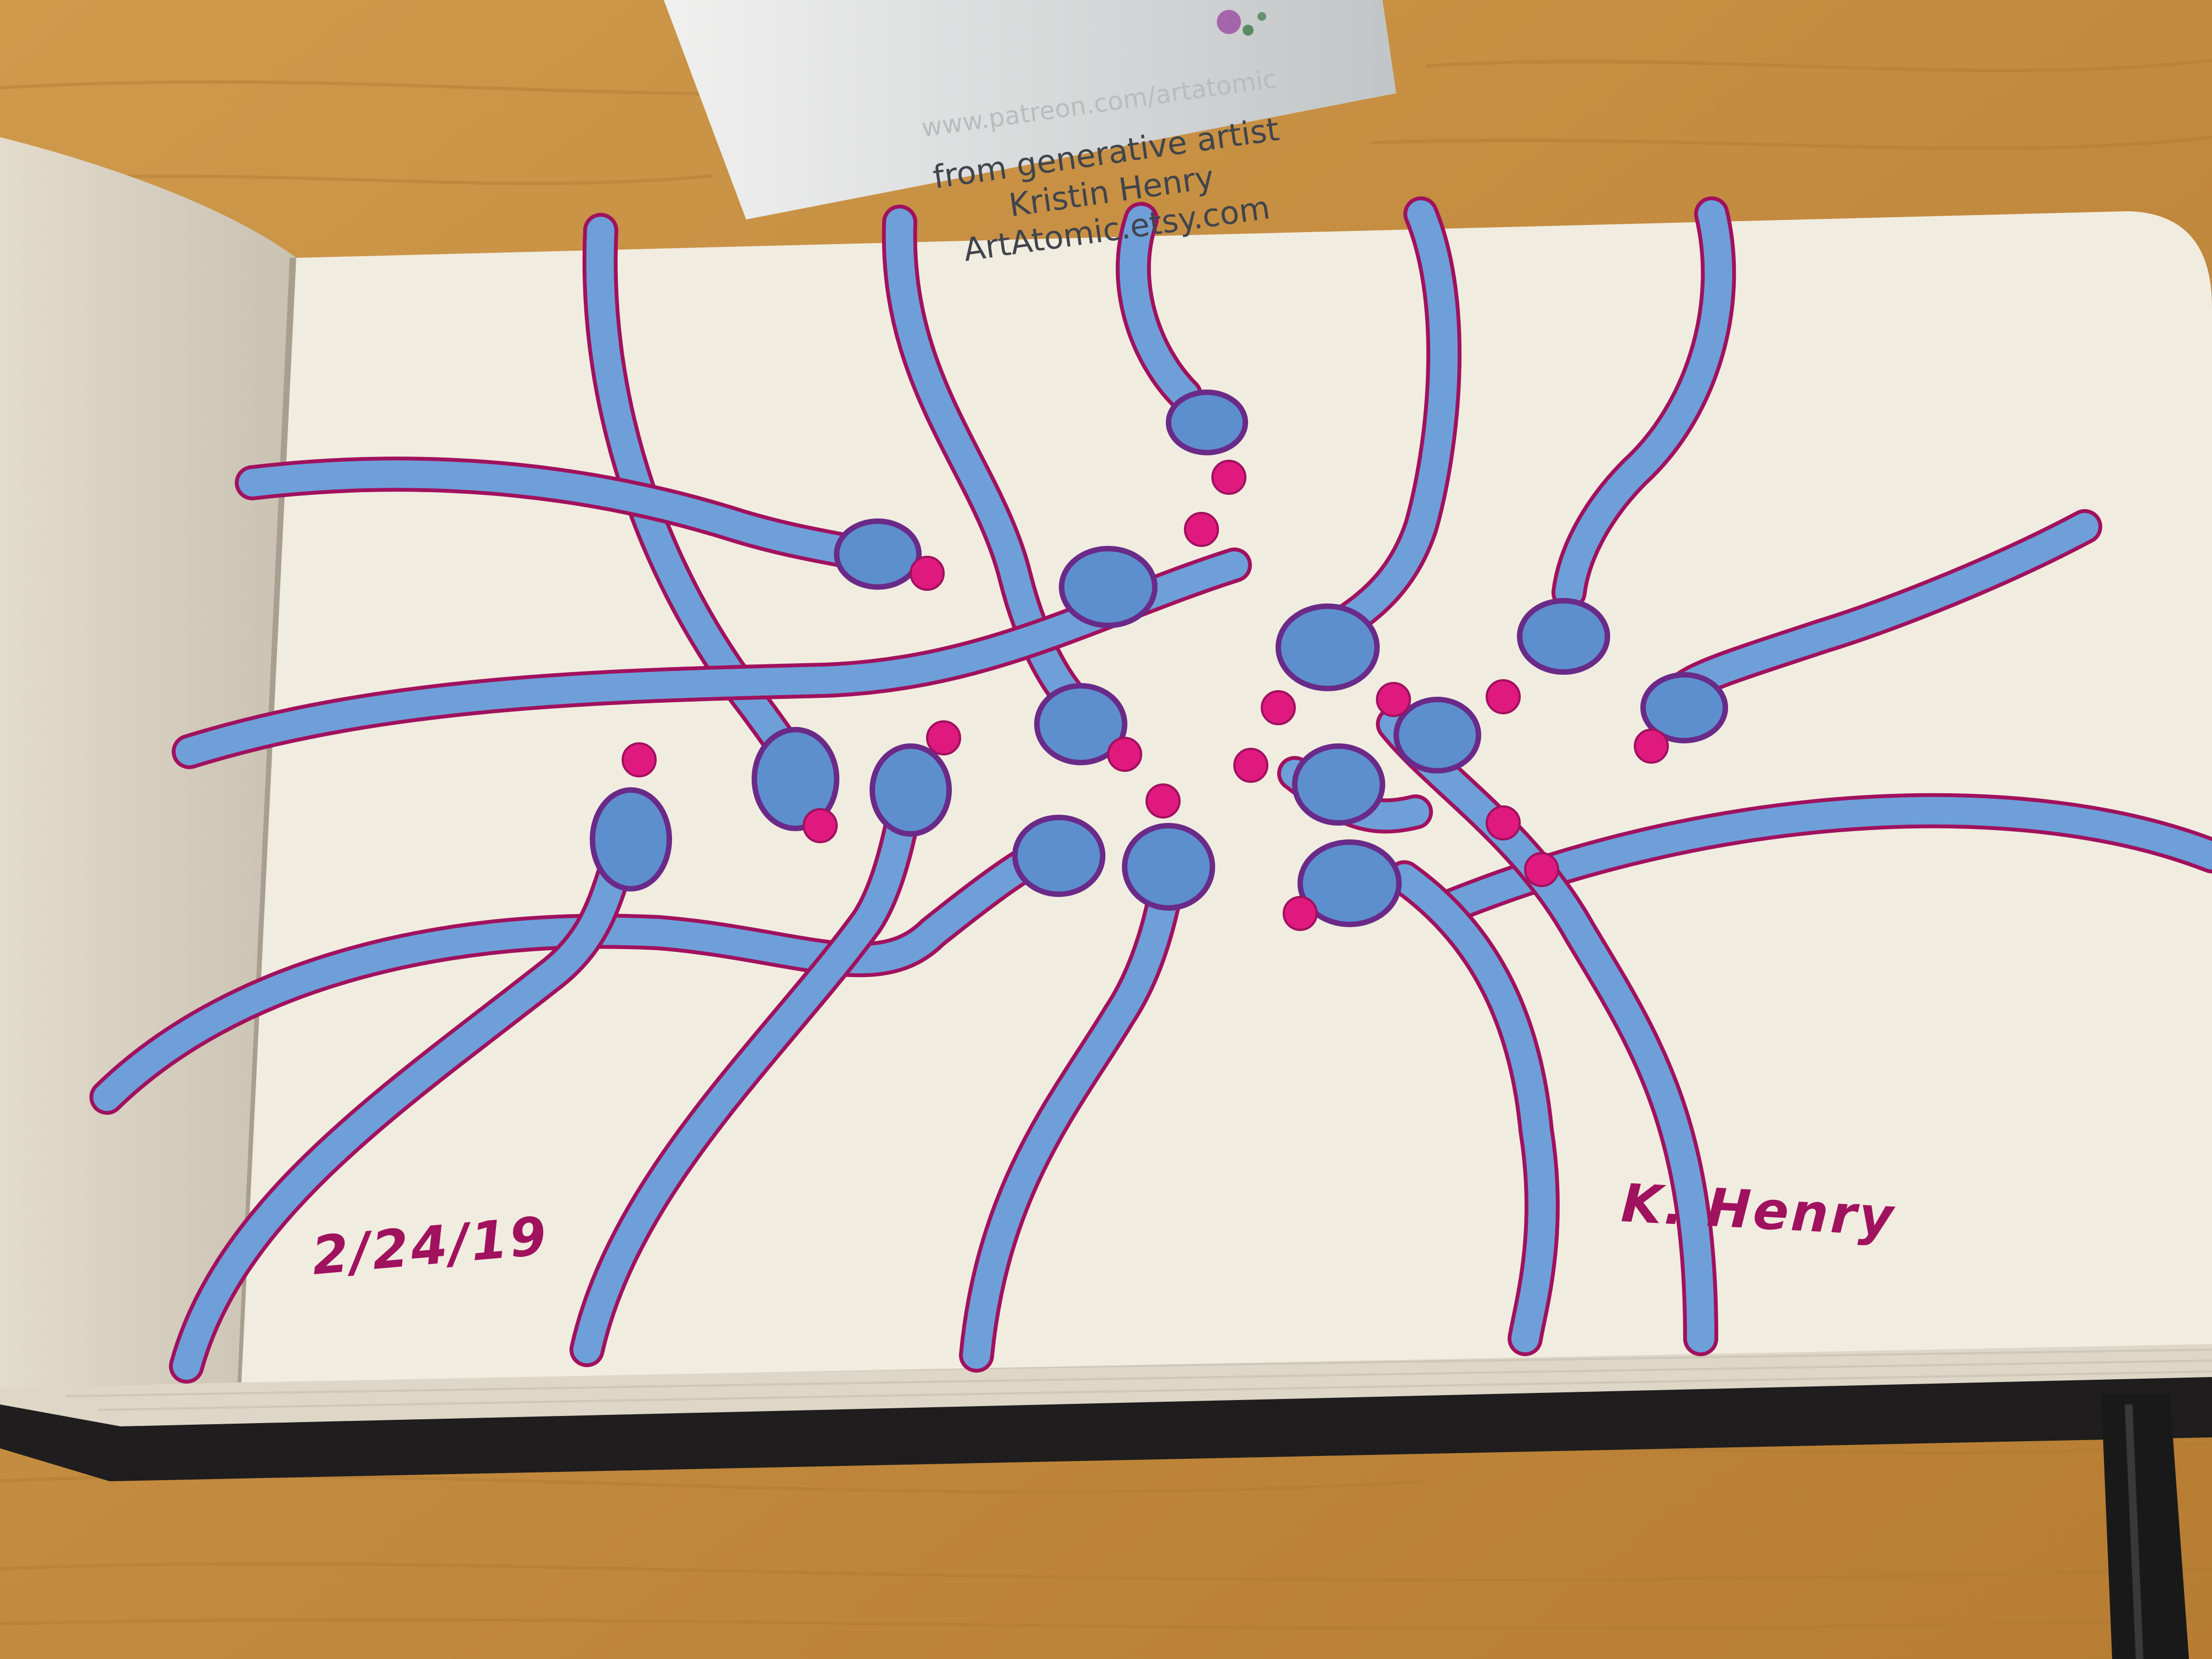 The image size is (2212, 1659). What do you see at coordinates (148, 763) in the screenshot?
I see `left-page` at bounding box center [148, 763].